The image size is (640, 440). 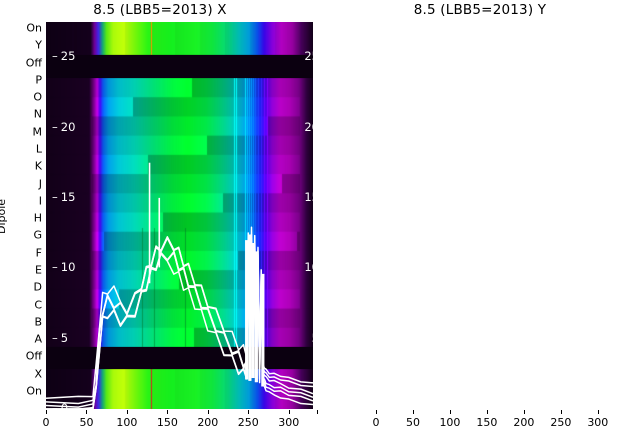 I want to click on panel-title-y: 8.5 (LBB5=2013) Y, so click(x=480, y=10).